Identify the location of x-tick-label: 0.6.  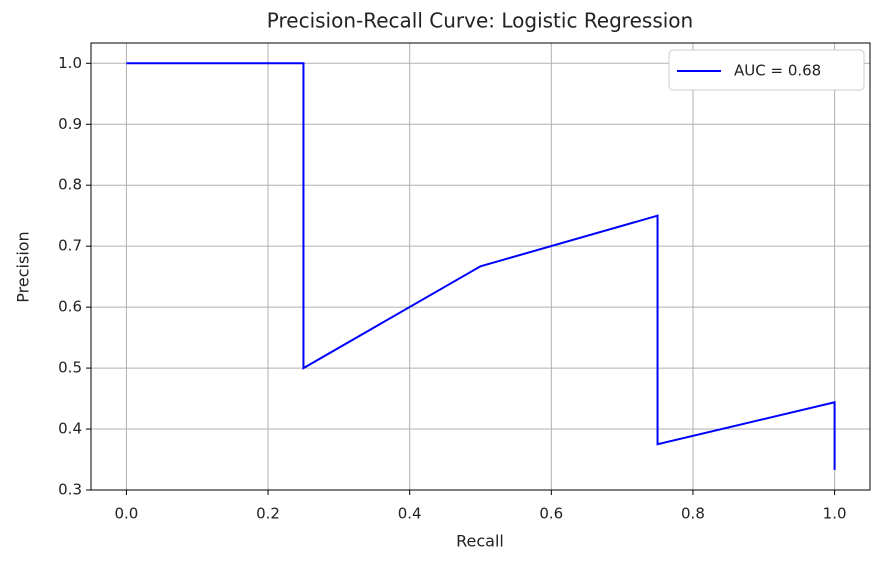
(551, 514).